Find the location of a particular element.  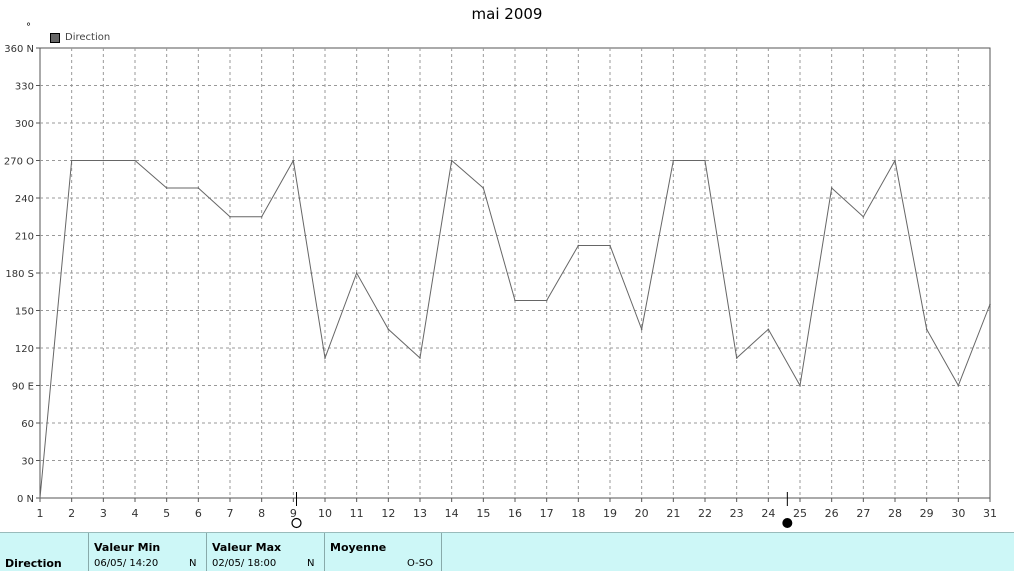

x-tick-label: 23 is located at coordinates (737, 513).